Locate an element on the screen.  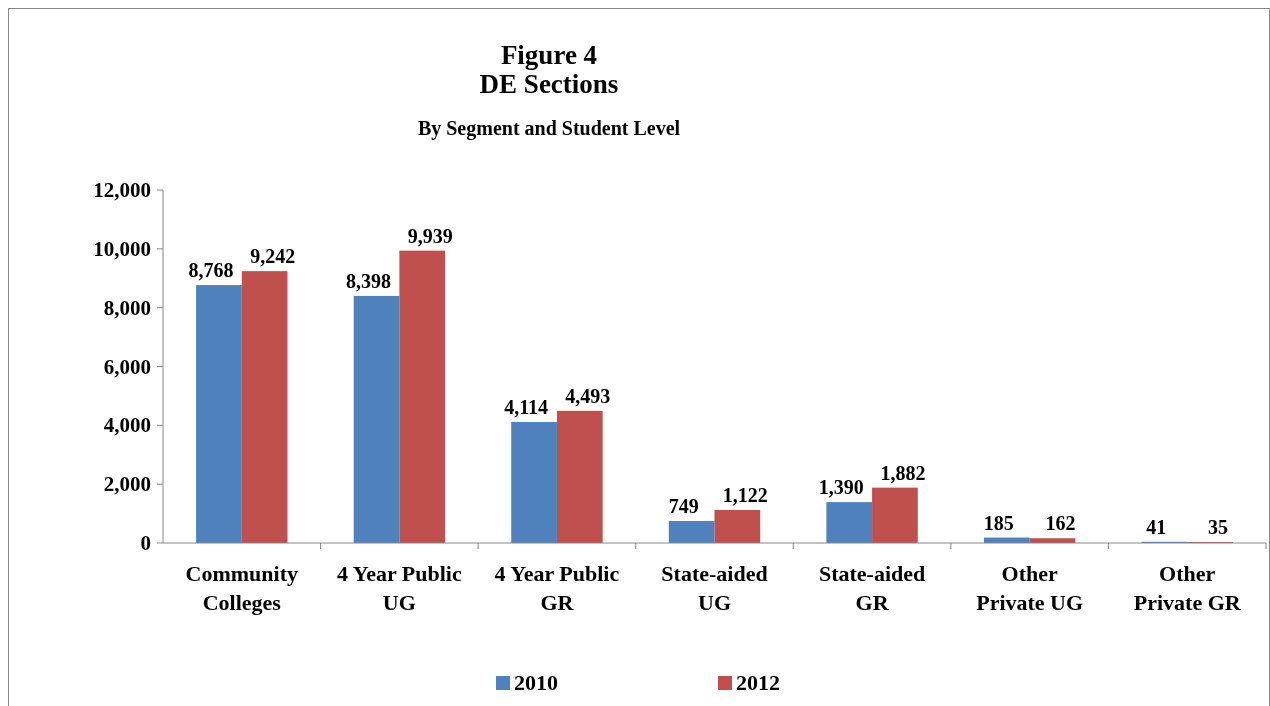
y-tick-label: 6,000 is located at coordinates (127, 366).